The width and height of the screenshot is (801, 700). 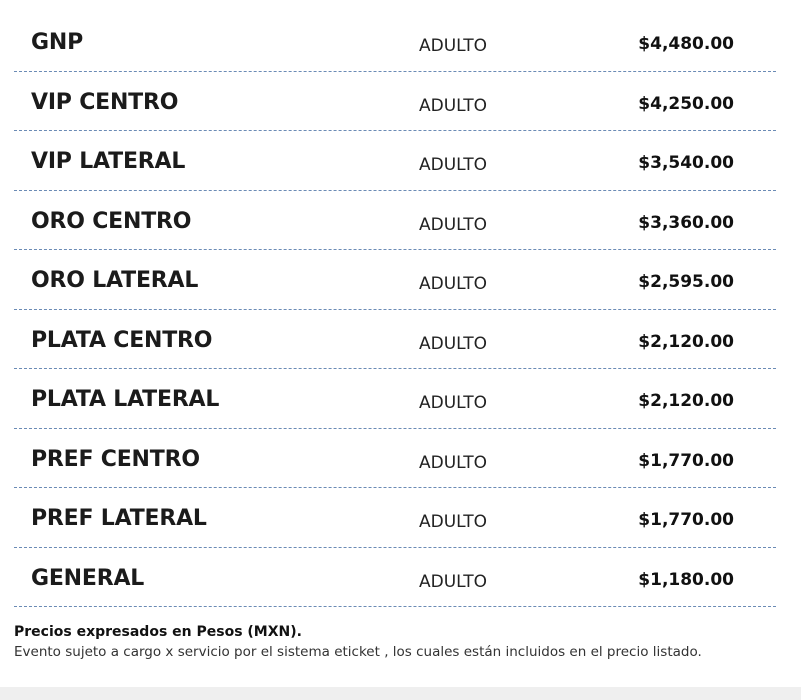 What do you see at coordinates (395, 161) in the screenshot?
I see `price-row-vip-lateral: VIP LATERAL ADULTO $3,540.00` at bounding box center [395, 161].